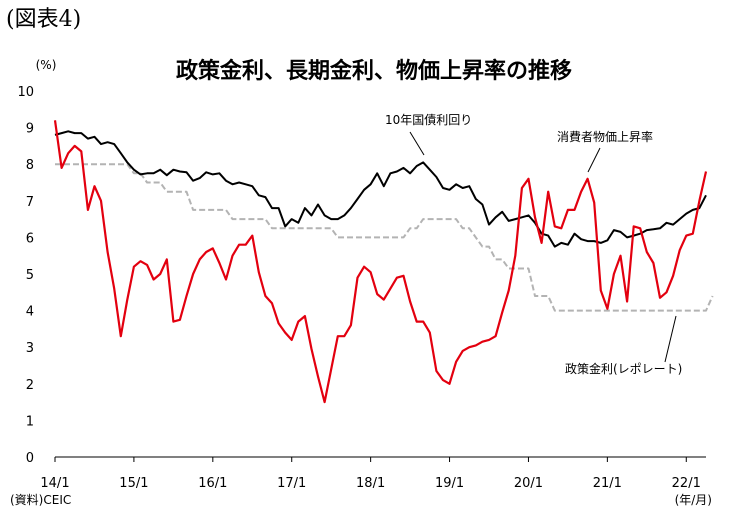 This screenshot has width=748, height=524. Describe the element at coordinates (30, 129) in the screenshot. I see `y-tick-label: 9` at that location.